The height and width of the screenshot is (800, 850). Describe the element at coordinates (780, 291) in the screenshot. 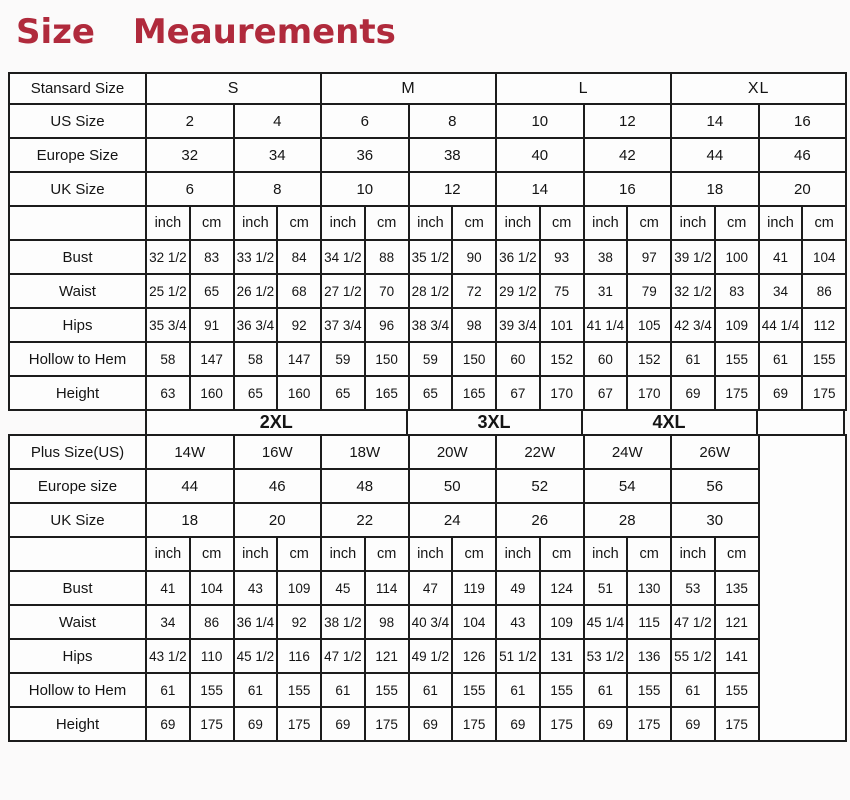

I see `measurement-inch-cell: 34` at that location.